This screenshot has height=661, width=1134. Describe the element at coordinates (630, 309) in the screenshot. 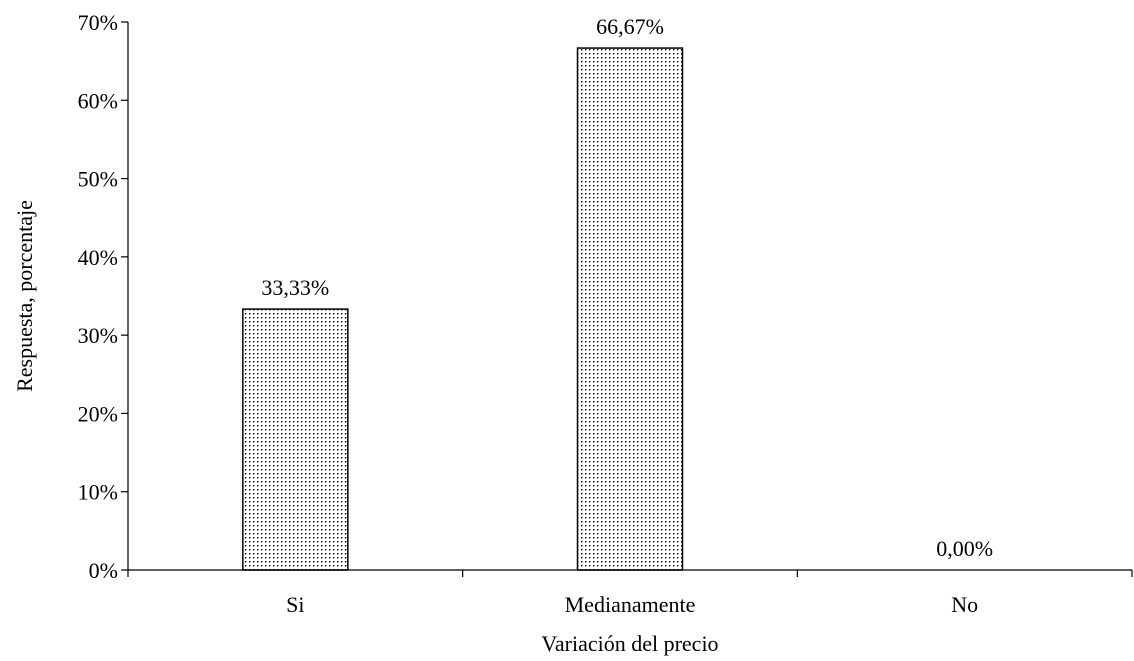

I see `bar-medianamente` at that location.